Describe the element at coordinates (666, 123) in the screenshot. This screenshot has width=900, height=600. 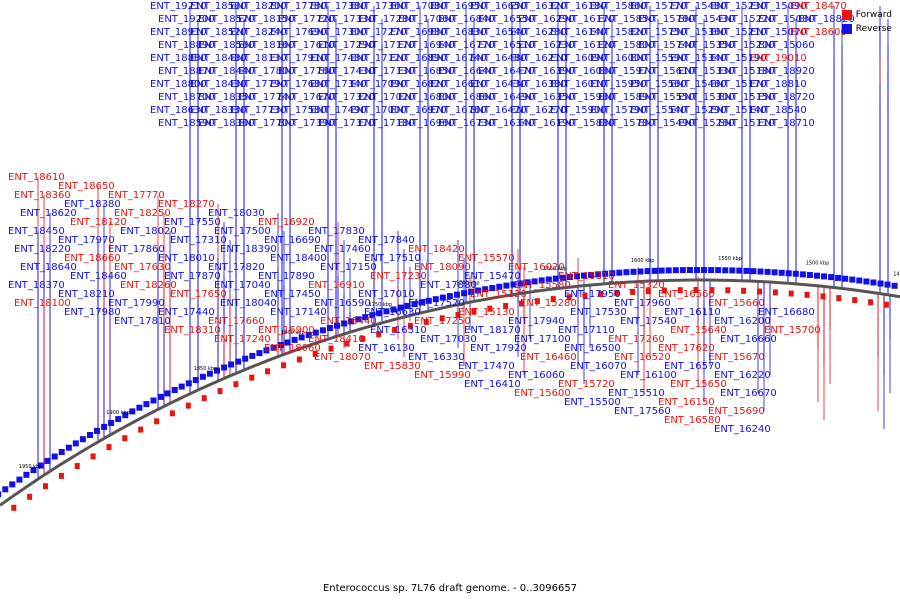
I see `gene-label: ENT_15490` at that location.